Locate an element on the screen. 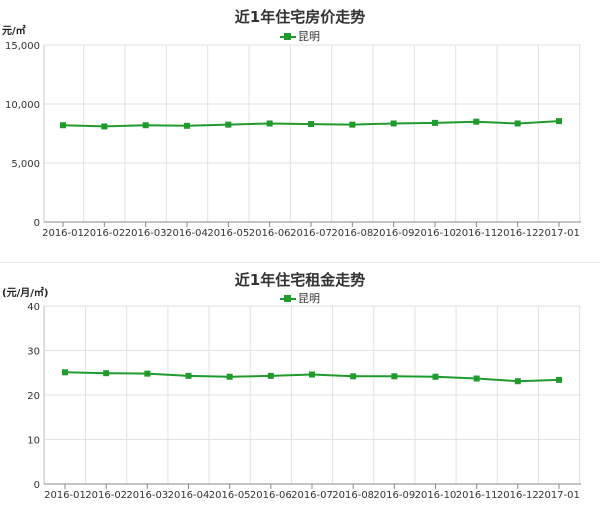 The image size is (600, 526). chart-title: 近1年住宅房价走势 is located at coordinates (300, 17).